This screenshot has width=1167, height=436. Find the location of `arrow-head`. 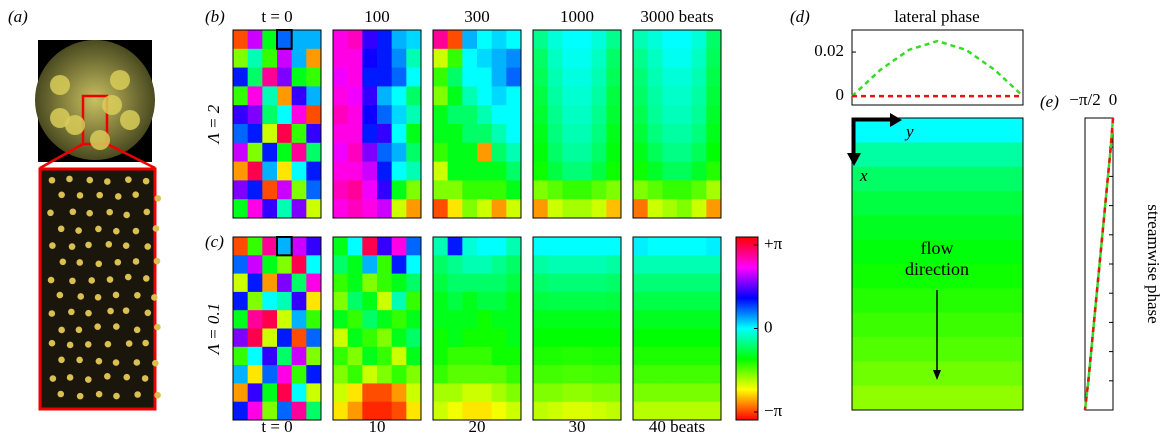

arrow-head is located at coordinates (937, 375).